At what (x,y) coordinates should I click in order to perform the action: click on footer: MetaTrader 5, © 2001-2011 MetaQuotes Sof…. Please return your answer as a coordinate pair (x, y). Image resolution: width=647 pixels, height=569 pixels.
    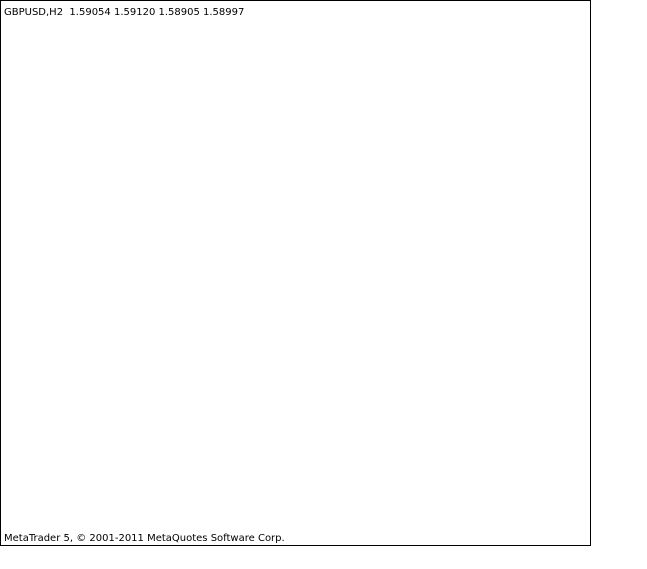
    Looking at the image, I should click on (144, 538).